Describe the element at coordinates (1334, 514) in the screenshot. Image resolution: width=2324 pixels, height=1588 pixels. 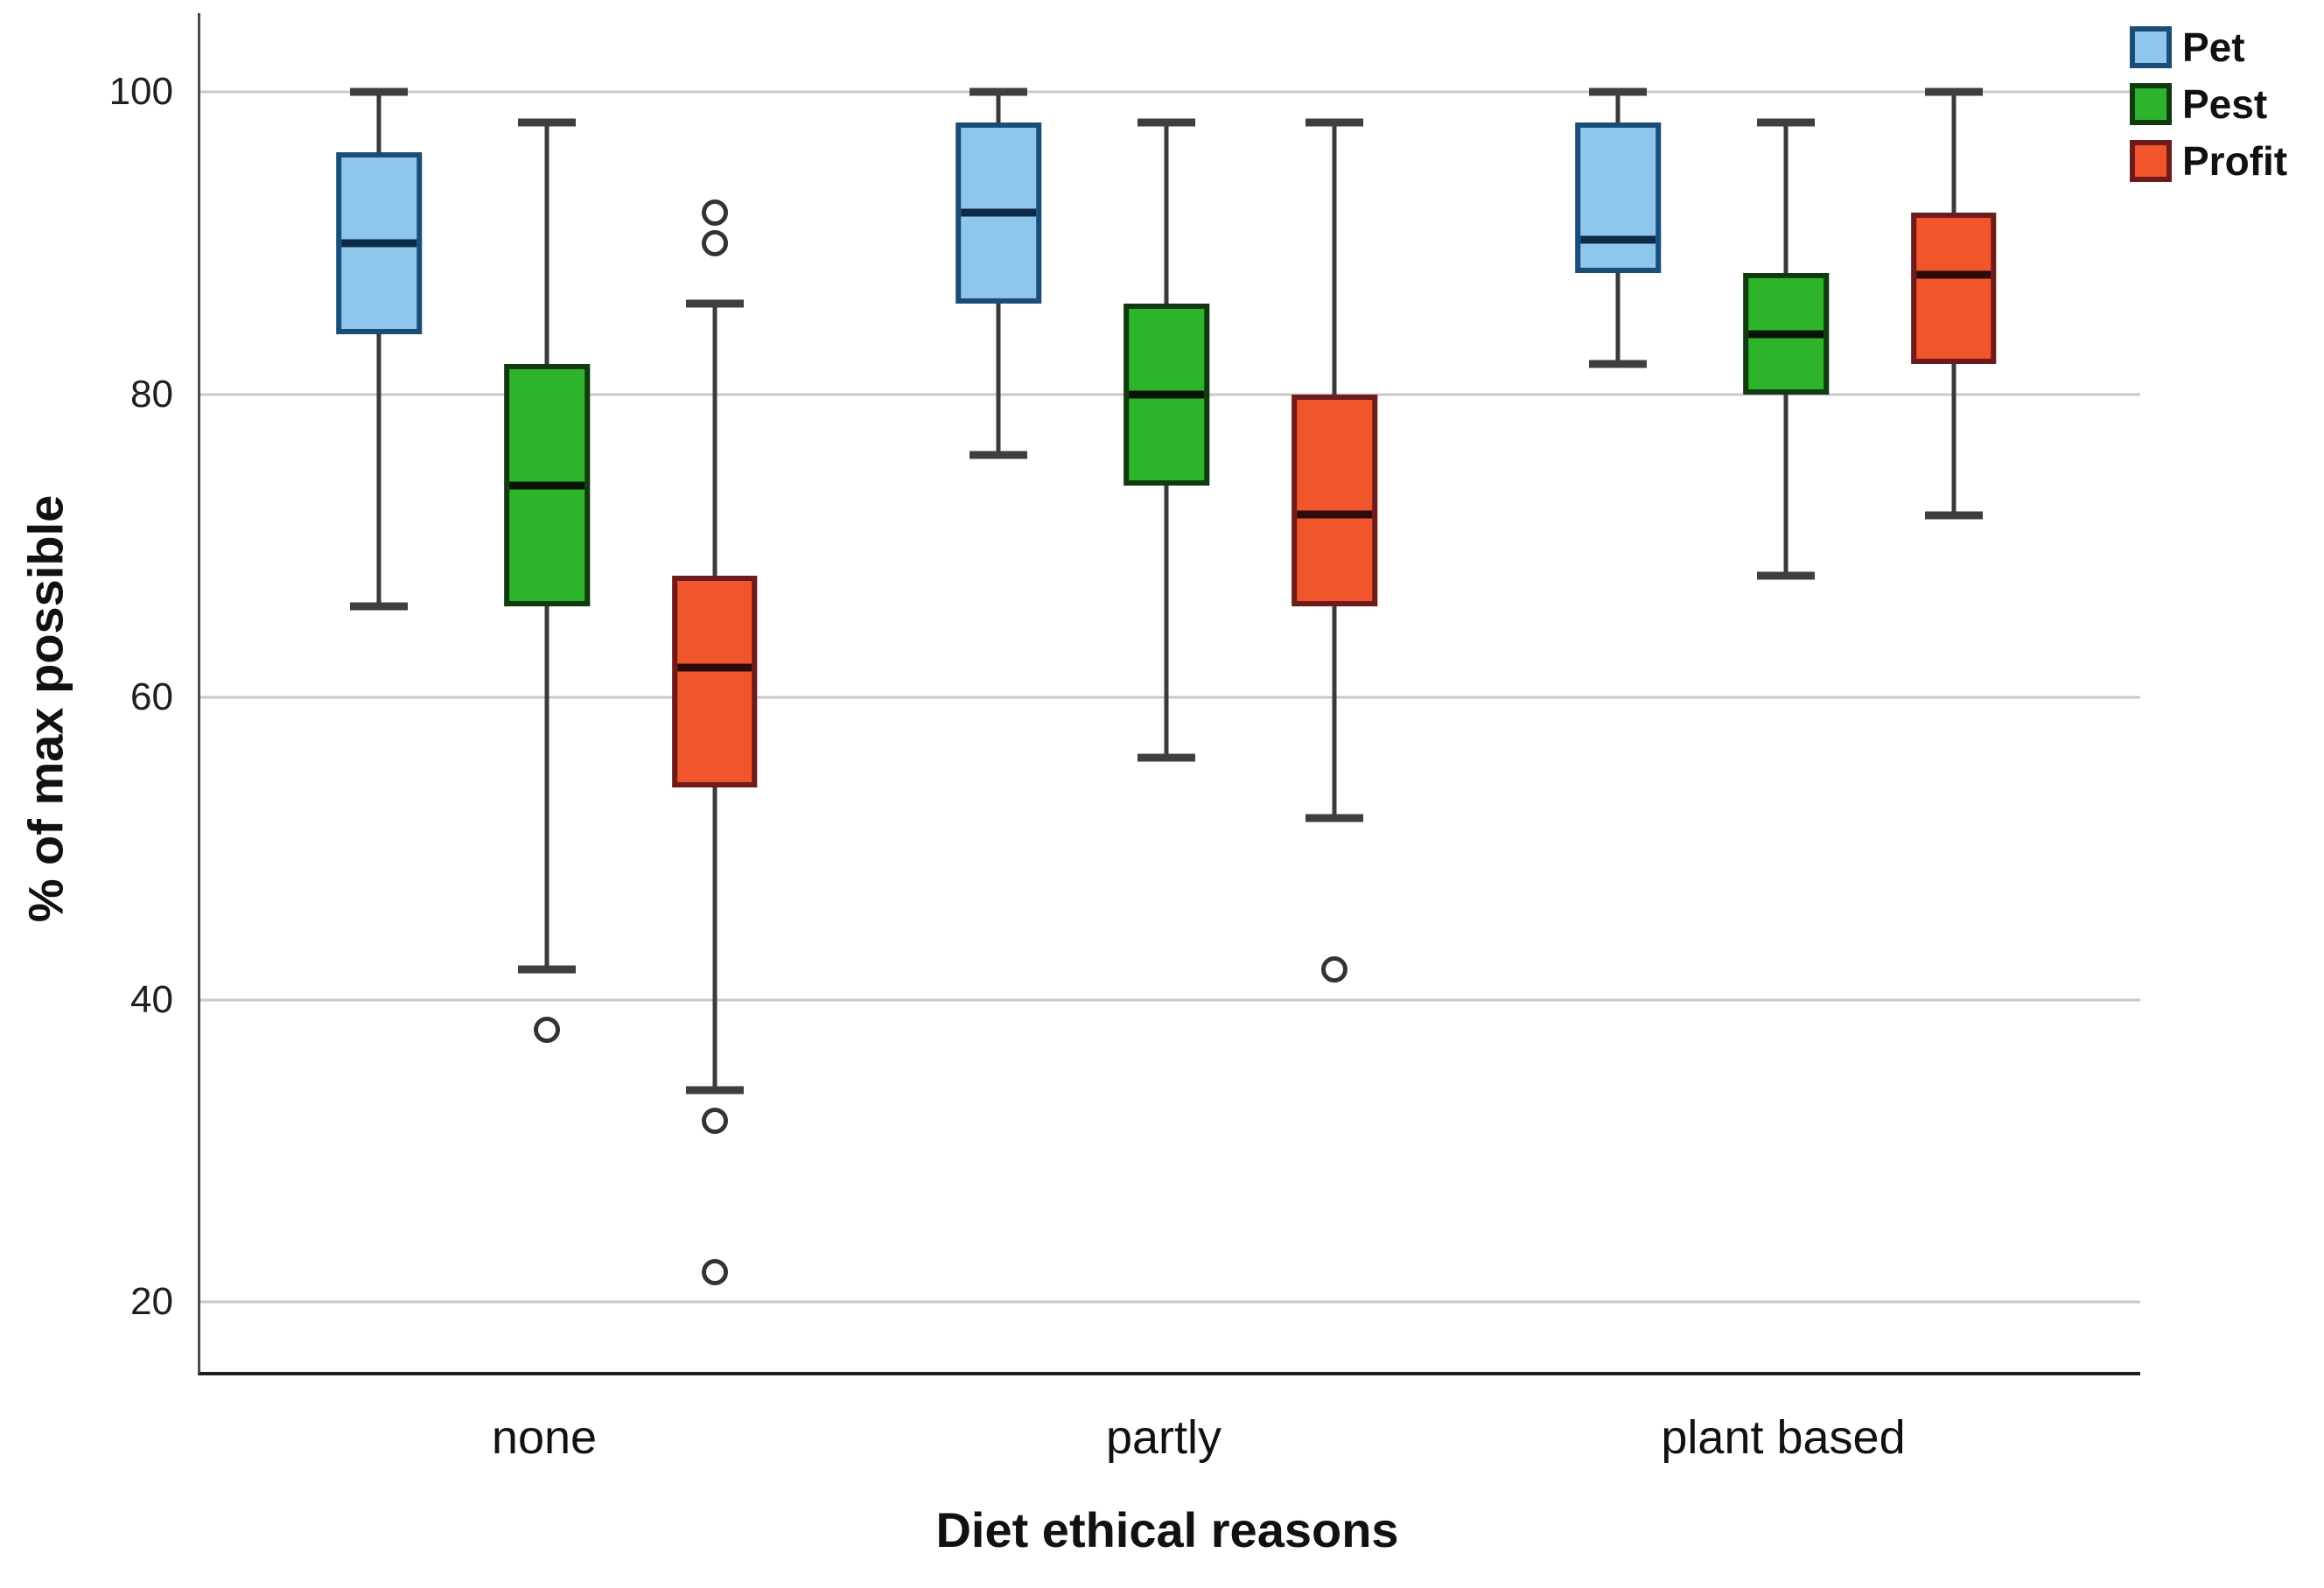
I see `median-line-profit-partly` at that location.